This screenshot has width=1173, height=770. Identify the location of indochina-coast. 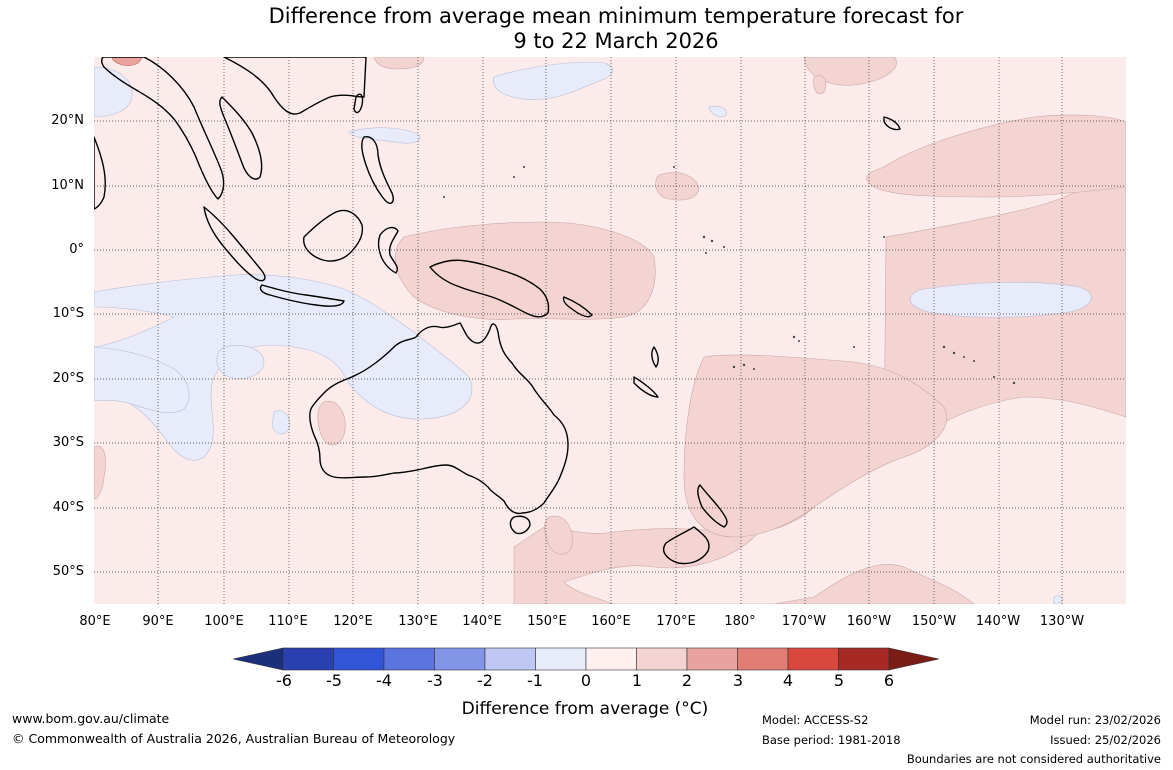
(163, 128).